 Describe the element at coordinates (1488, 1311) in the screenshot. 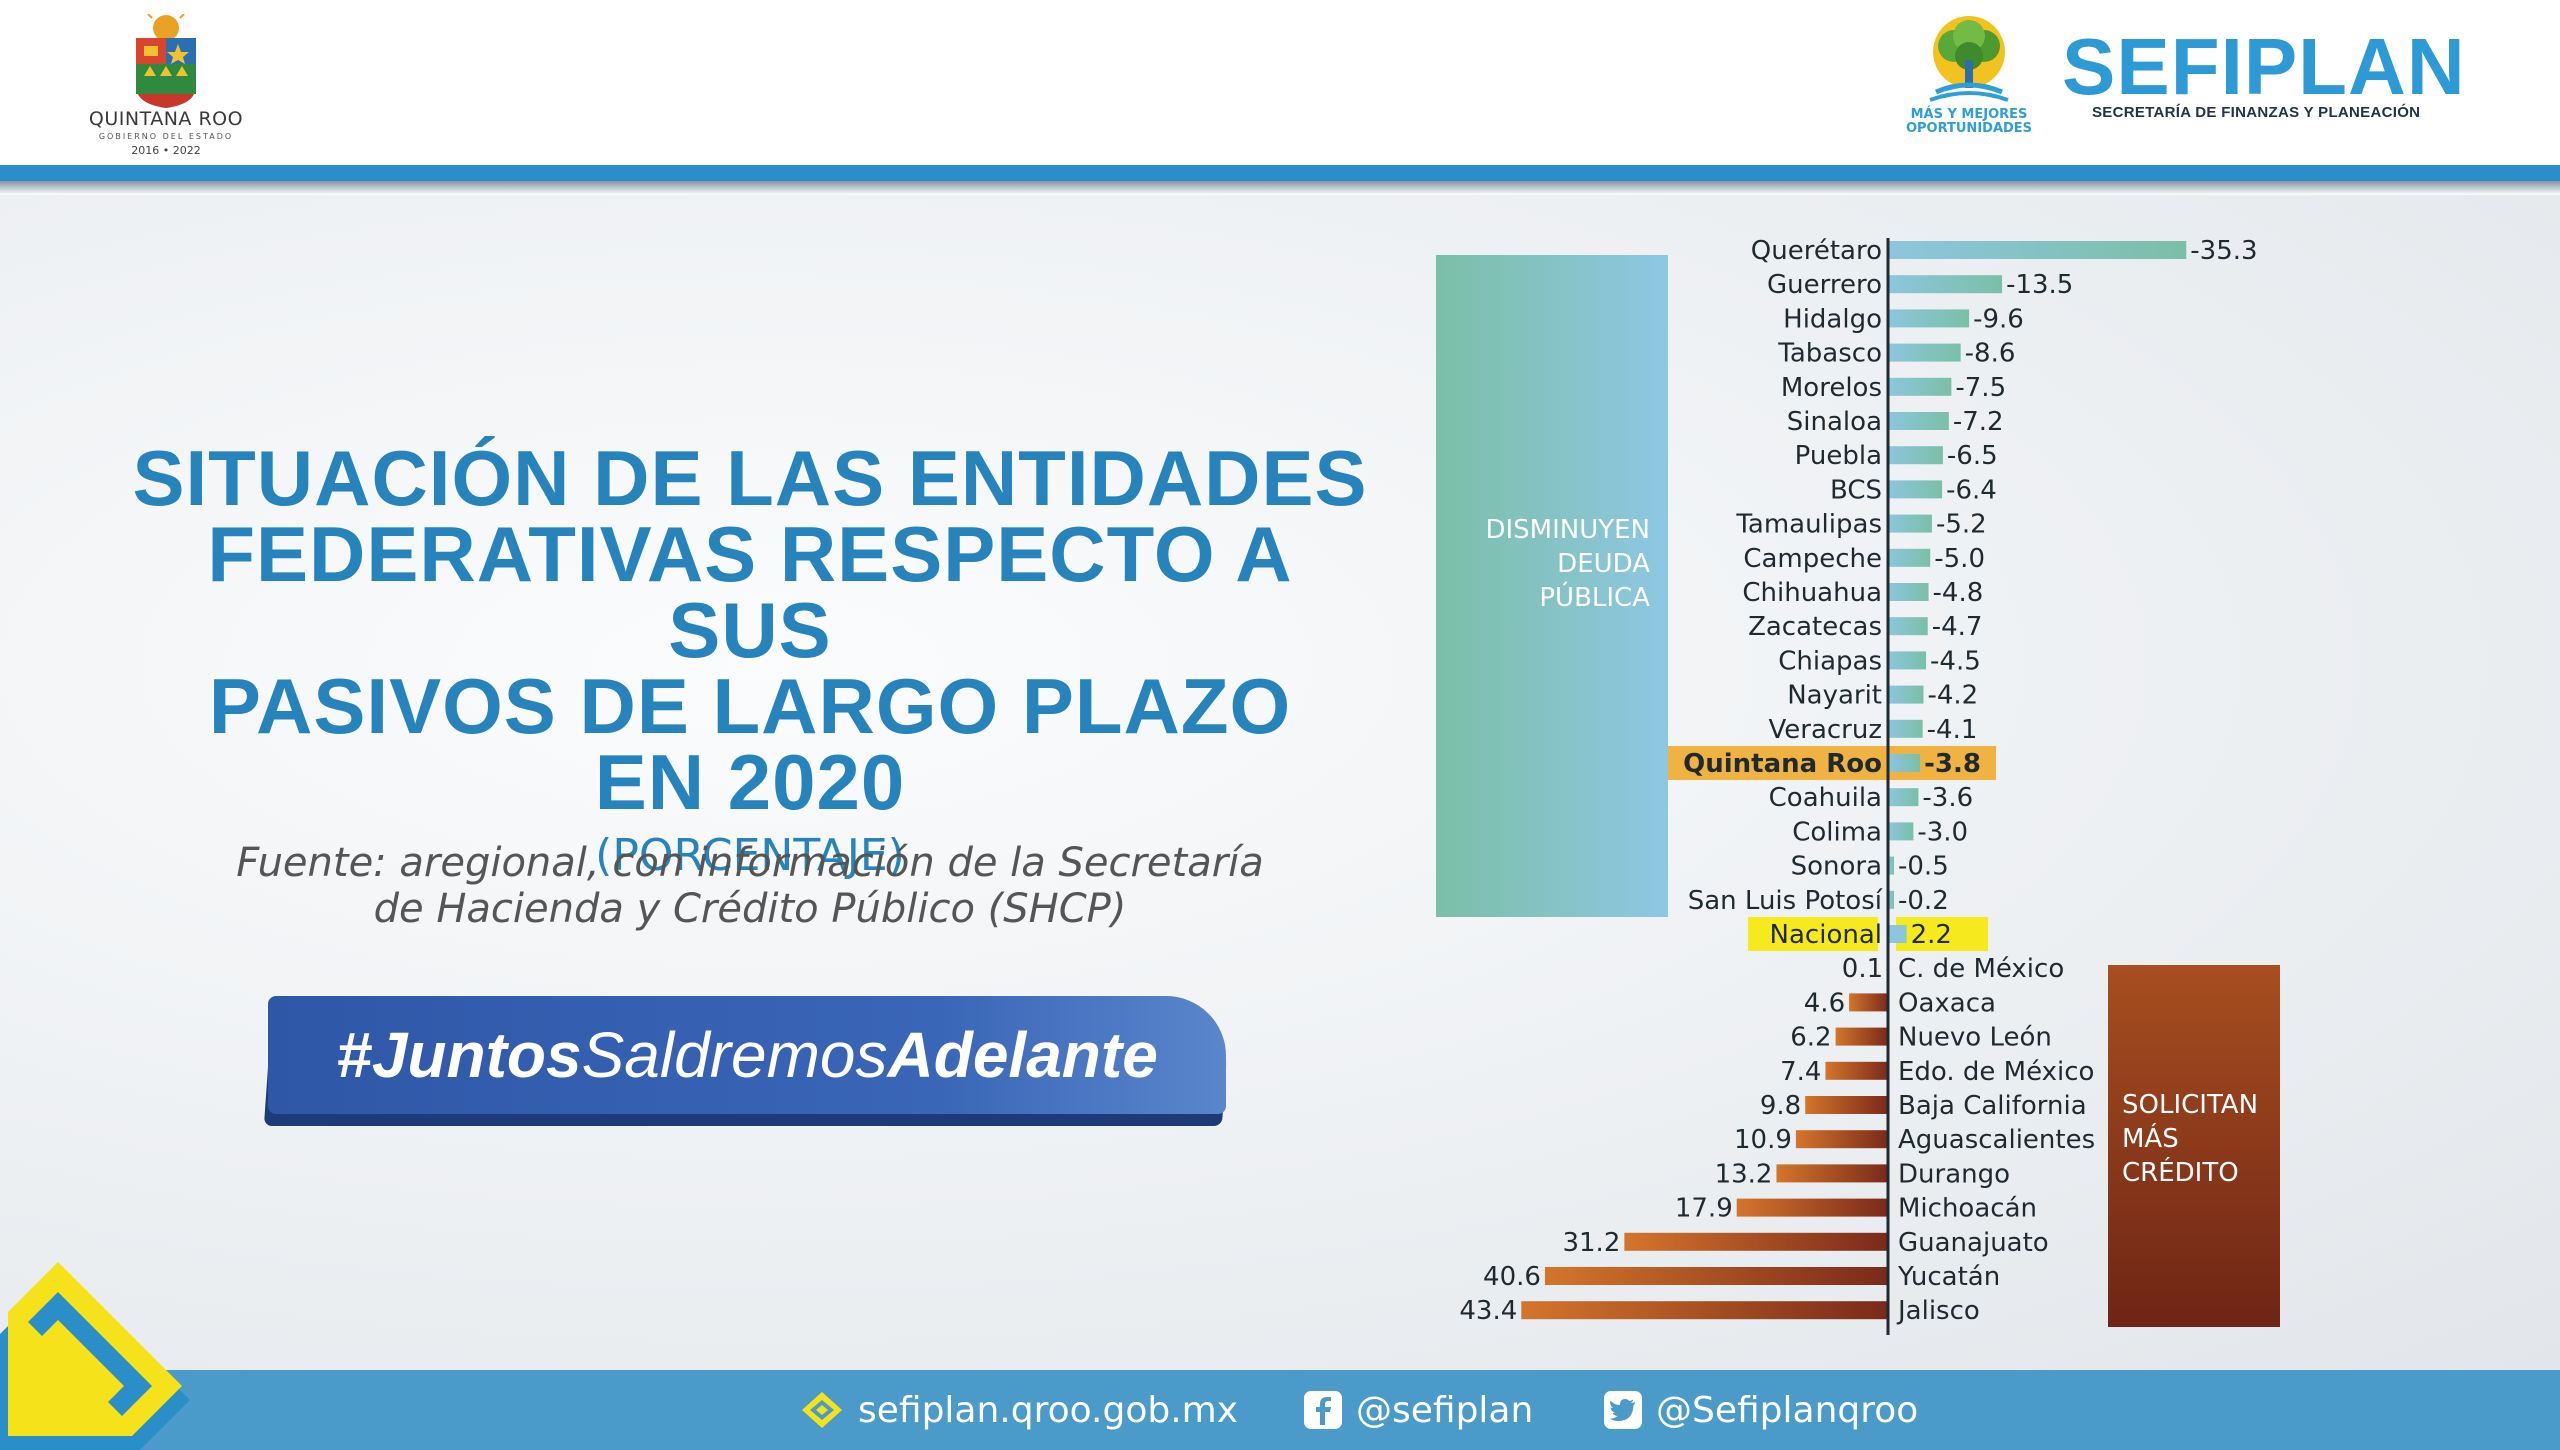

I see `value-label: 43.4` at that location.